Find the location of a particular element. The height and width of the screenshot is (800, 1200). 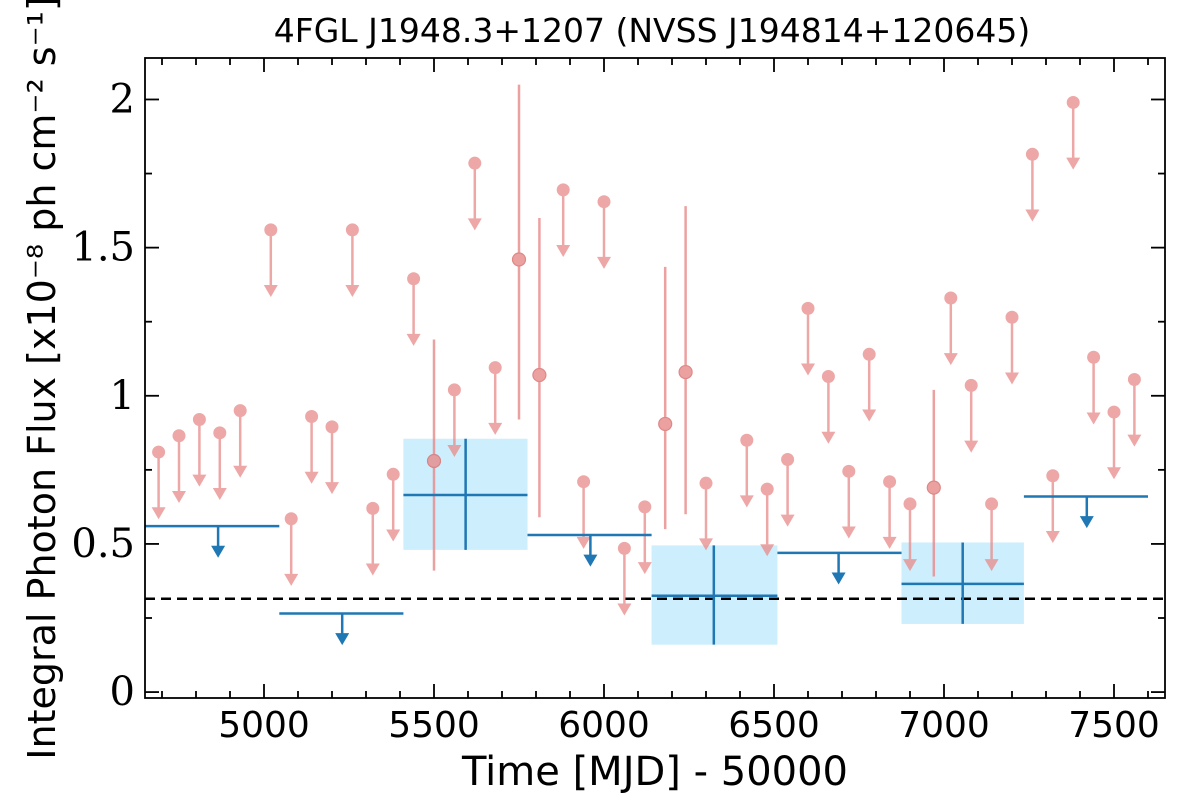

y-tick-label: 1 is located at coordinates (122, 396).